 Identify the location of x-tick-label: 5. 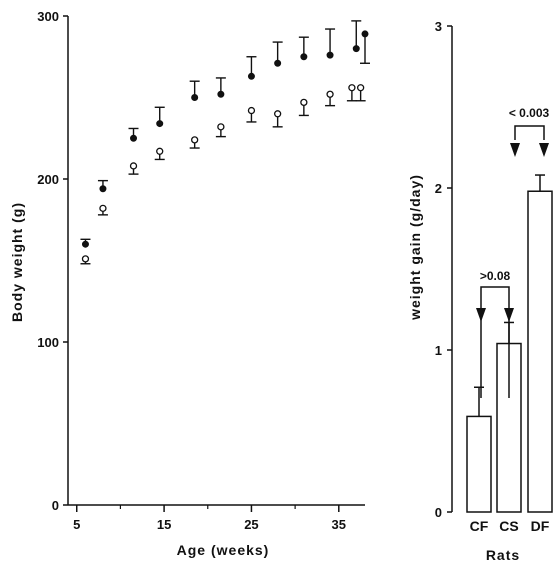
(76, 524).